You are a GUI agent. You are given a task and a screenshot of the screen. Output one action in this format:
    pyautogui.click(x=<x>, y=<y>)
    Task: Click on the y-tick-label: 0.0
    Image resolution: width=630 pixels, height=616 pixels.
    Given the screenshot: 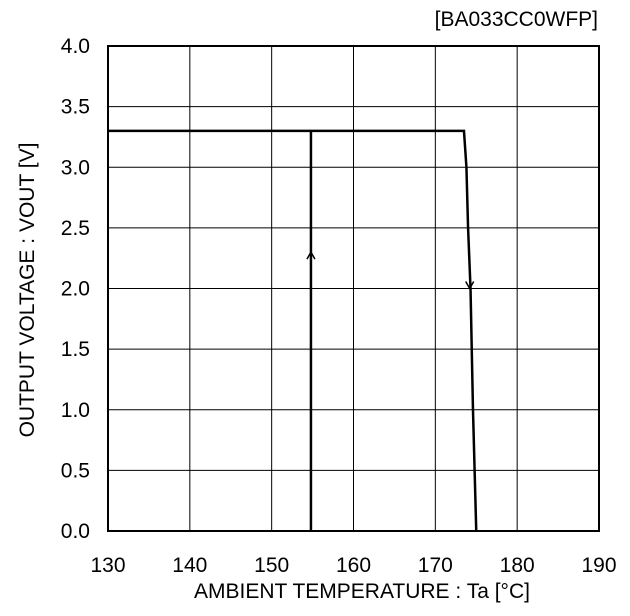 What is the action you would take?
    pyautogui.click(x=75, y=531)
    